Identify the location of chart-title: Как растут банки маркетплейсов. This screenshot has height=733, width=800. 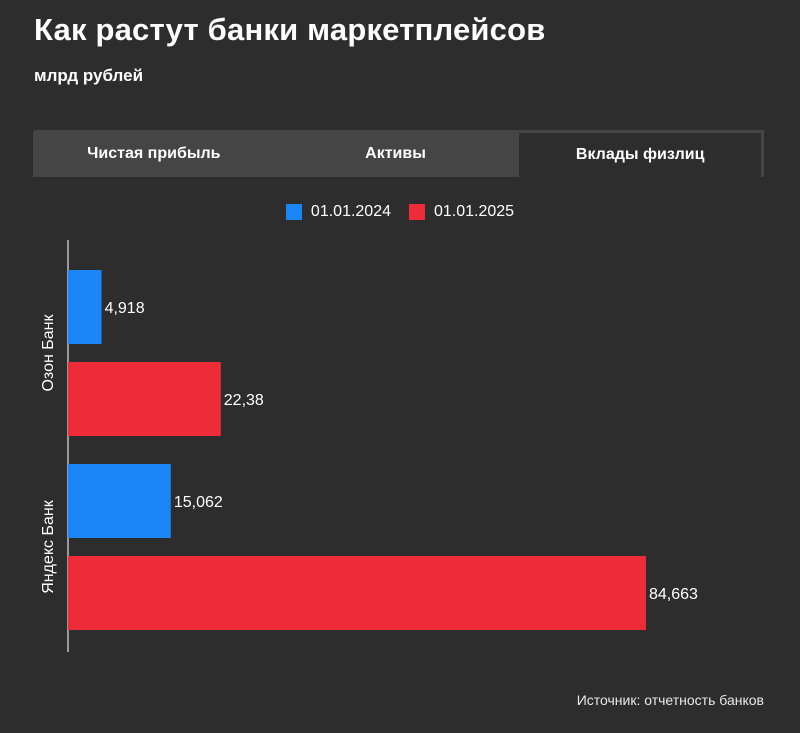
(290, 29).